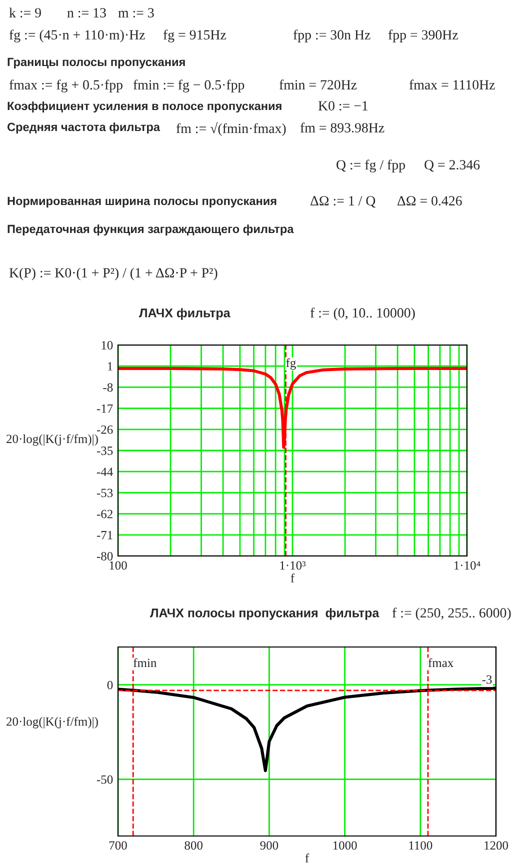  Describe the element at coordinates (441, 663) in the screenshot. I see `ref-line-label: fmax` at that location.